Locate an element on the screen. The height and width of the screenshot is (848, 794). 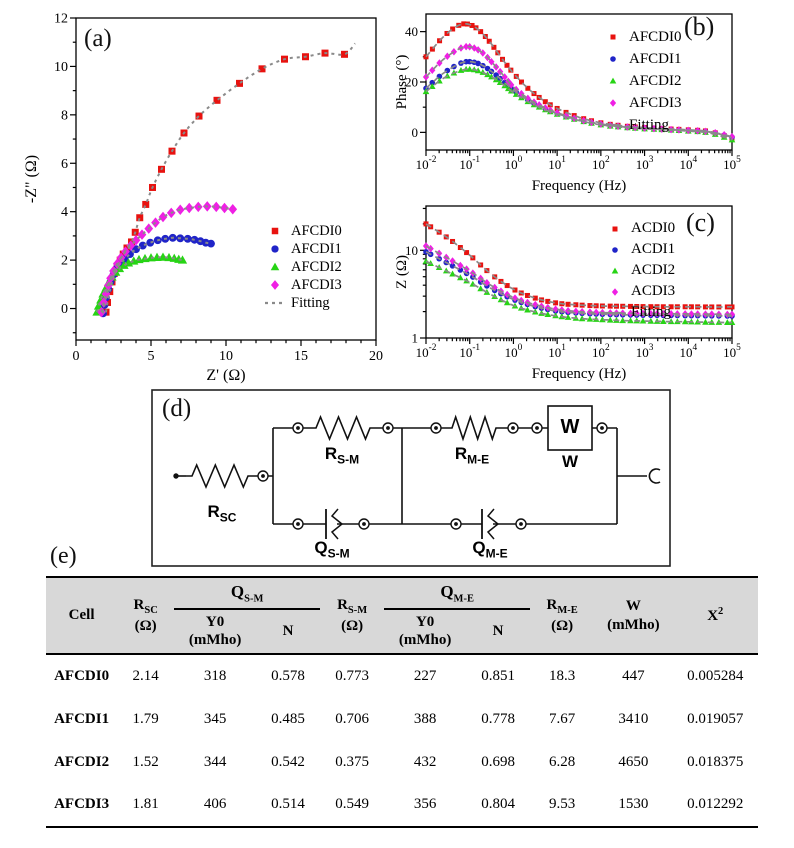
series-AFCDI3 is located at coordinates (579, 91).